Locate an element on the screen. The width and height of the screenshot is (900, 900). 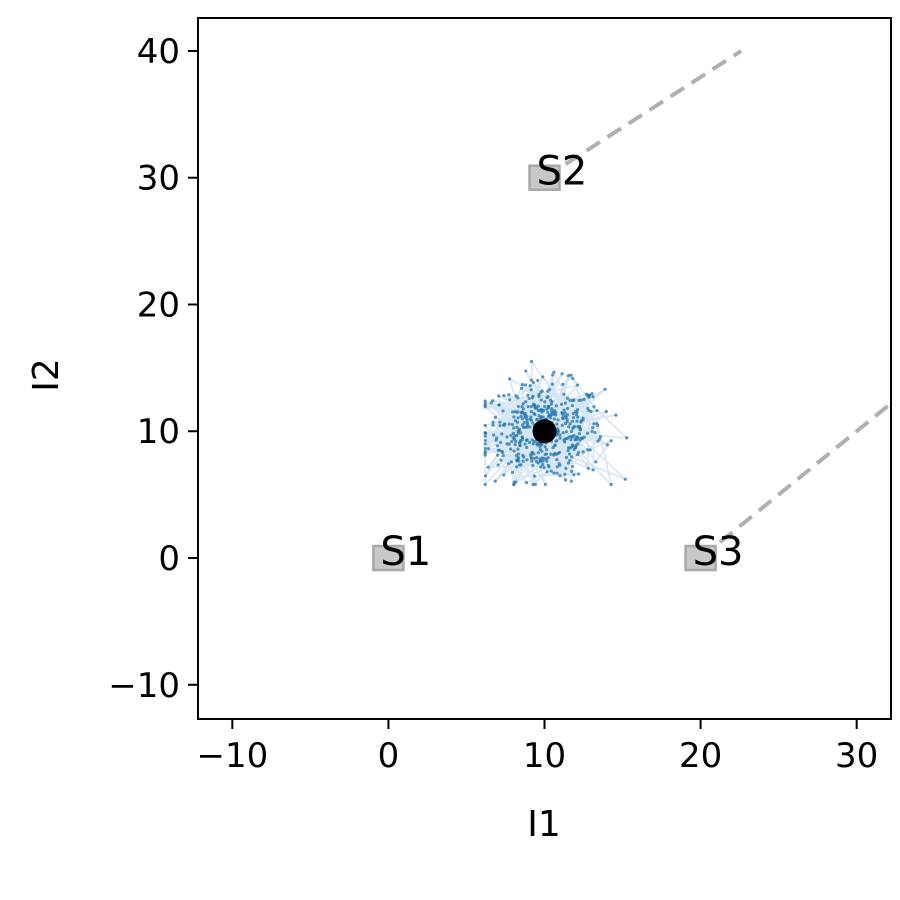
dashed-path is located at coordinates (643, 114).